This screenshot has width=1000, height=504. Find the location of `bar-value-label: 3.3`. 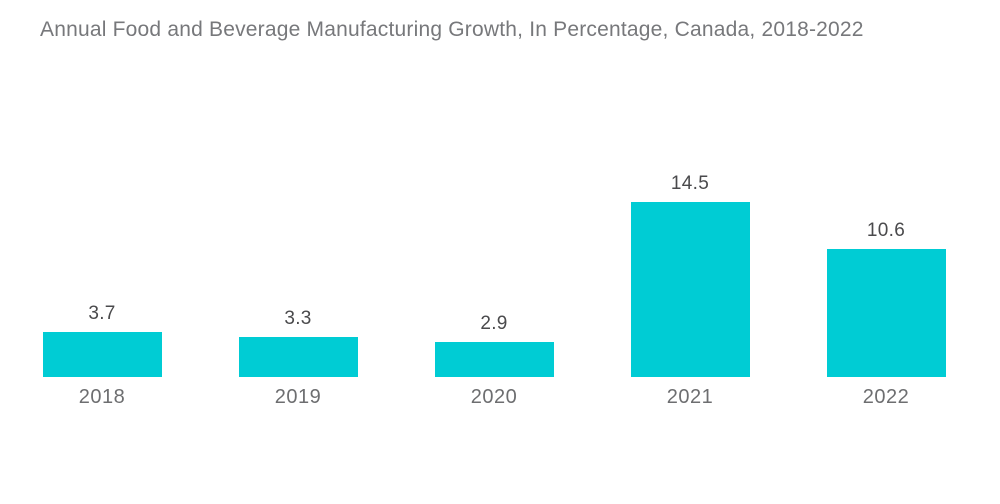

bar-value-label: 3.3 is located at coordinates (298, 318).